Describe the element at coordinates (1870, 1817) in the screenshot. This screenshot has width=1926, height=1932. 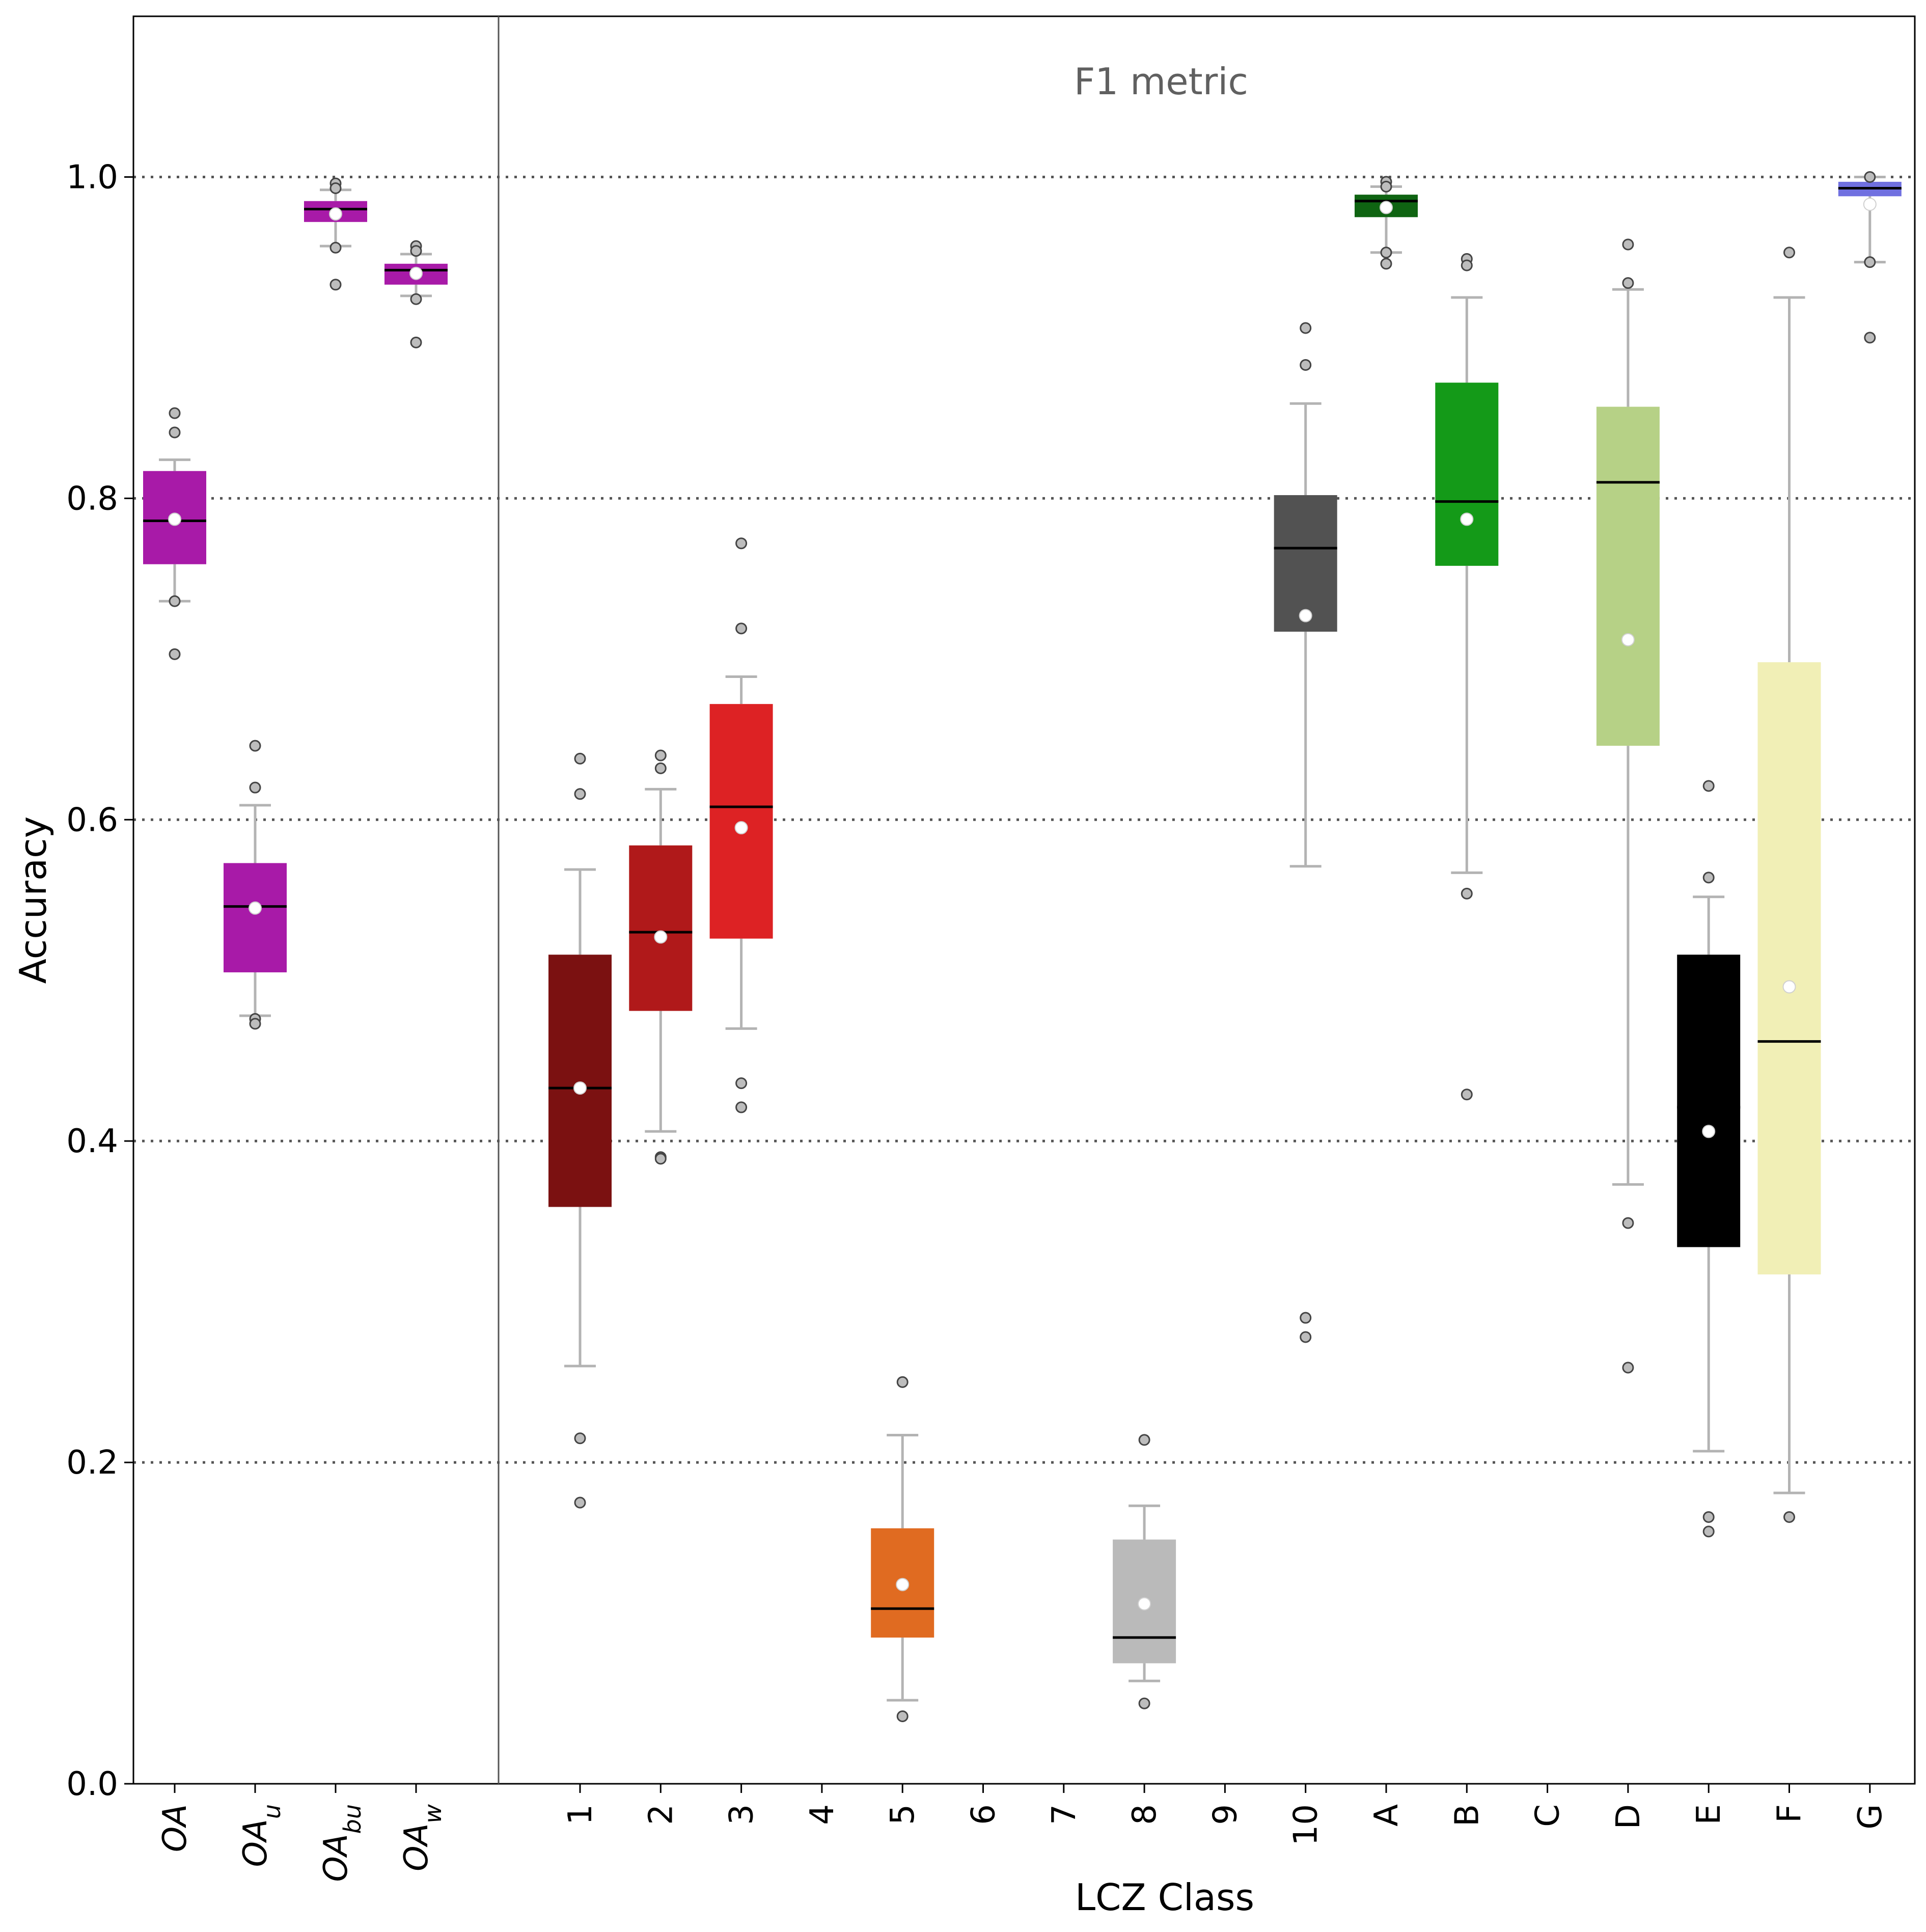
I see `x-tick-label: G` at that location.